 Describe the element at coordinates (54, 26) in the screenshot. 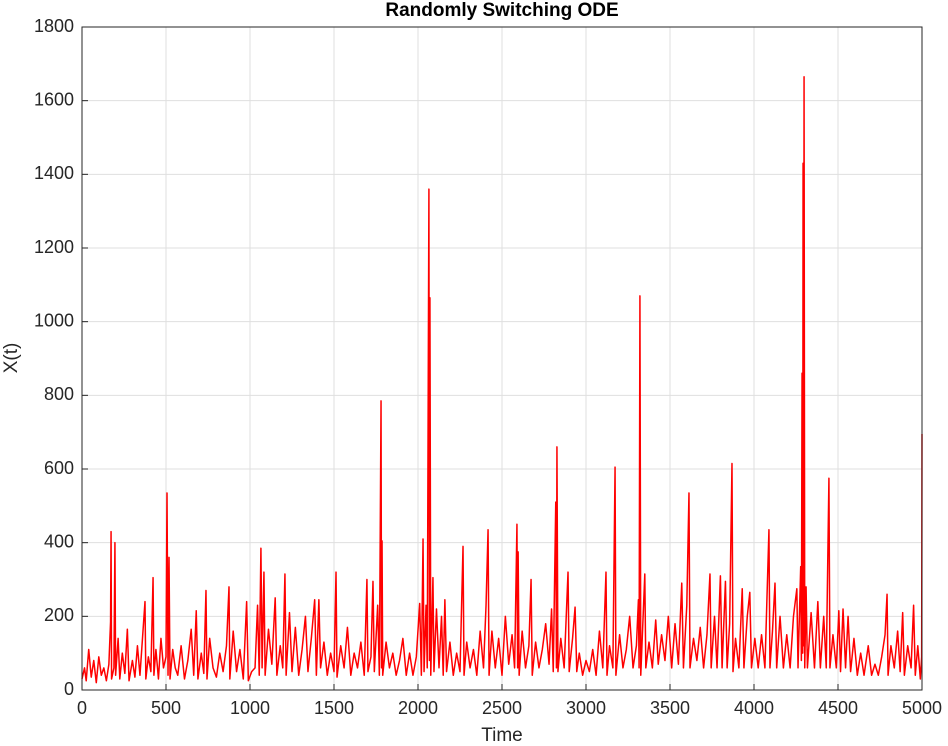

I see `y-tick-label: 1800` at that location.